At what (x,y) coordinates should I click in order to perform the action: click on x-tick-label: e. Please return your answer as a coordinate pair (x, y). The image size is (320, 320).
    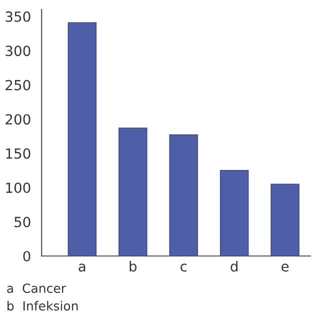
    Looking at the image, I should click on (285, 268).